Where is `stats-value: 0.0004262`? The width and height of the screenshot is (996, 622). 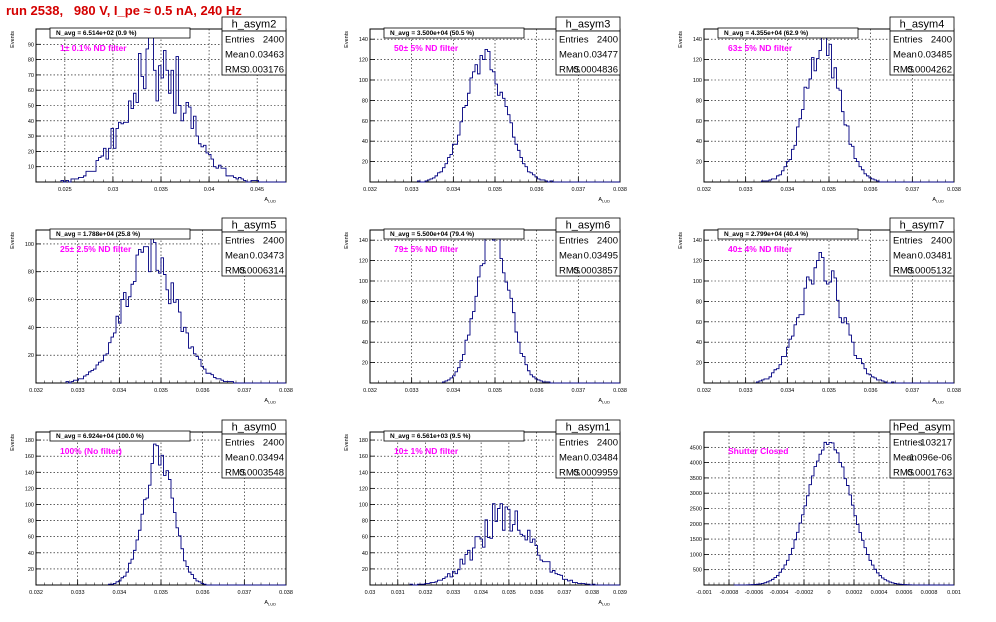 stats-value: 0.0004262 is located at coordinates (929, 70).